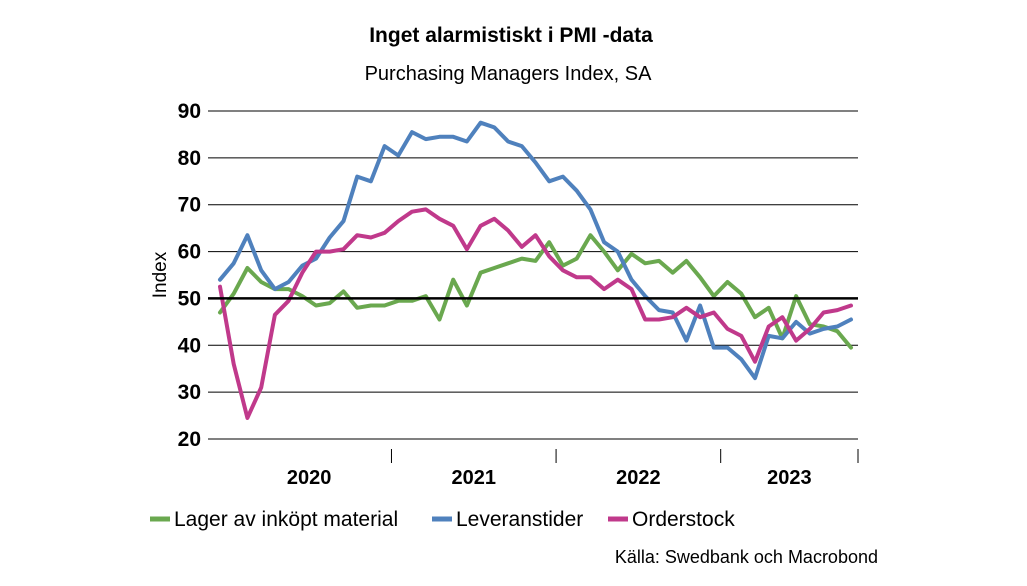 The width and height of the screenshot is (1027, 586). Describe the element at coordinates (789, 478) in the screenshot. I see `x-tick-label: 2023` at that location.